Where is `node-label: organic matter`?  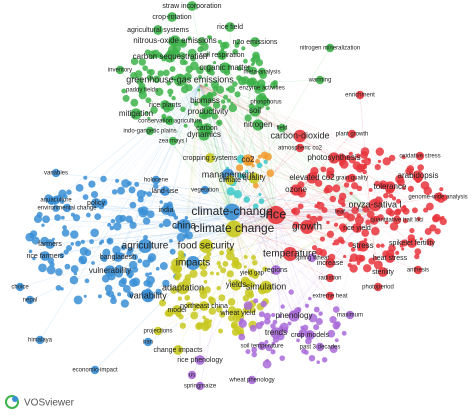
node-label: organic matter is located at coordinates (224, 67).